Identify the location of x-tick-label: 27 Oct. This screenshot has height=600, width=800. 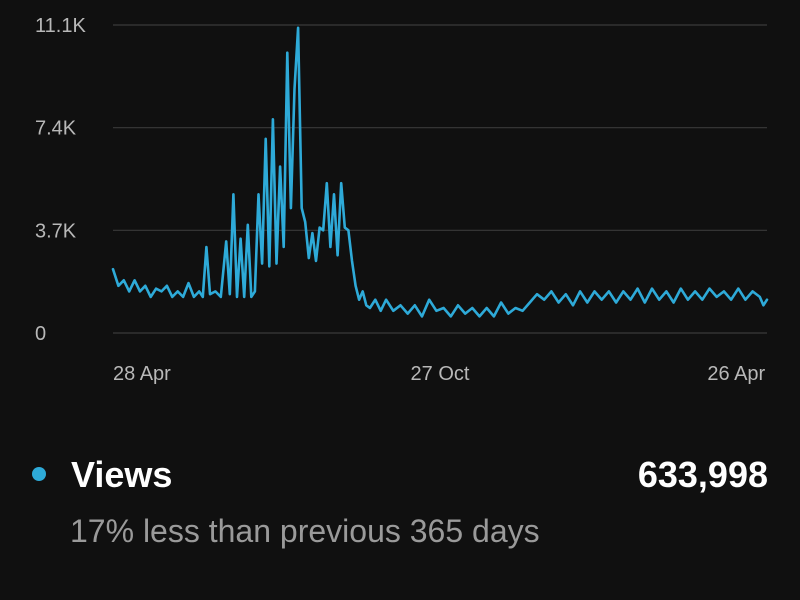
(440, 374).